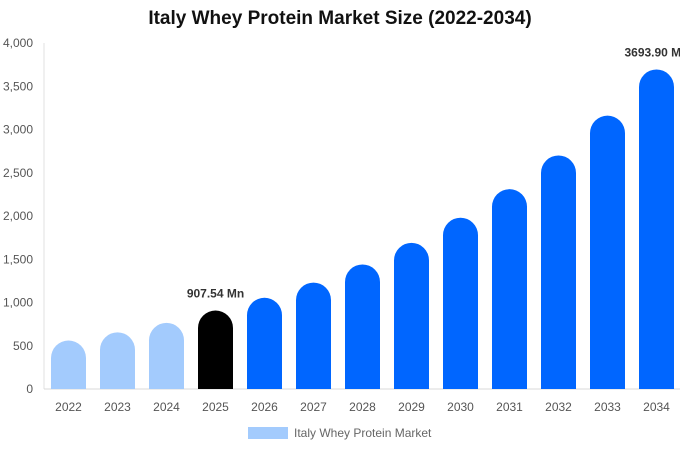 The width and height of the screenshot is (680, 450). I want to click on x-tick-label-2028: 2028, so click(362, 407).